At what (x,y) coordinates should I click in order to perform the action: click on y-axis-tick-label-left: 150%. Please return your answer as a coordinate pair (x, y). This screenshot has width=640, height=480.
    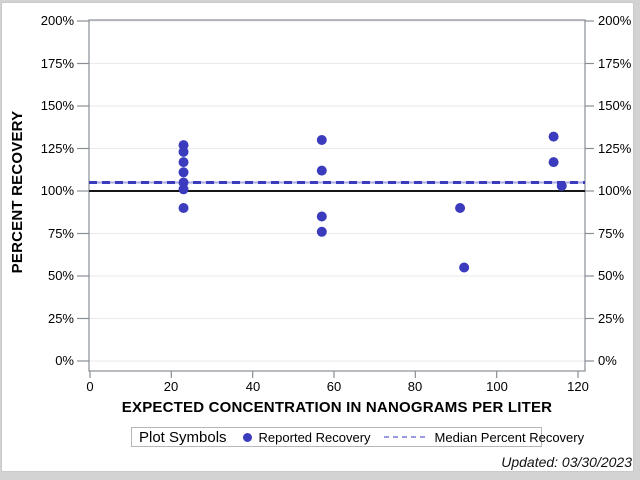
    Looking at the image, I should click on (57, 105).